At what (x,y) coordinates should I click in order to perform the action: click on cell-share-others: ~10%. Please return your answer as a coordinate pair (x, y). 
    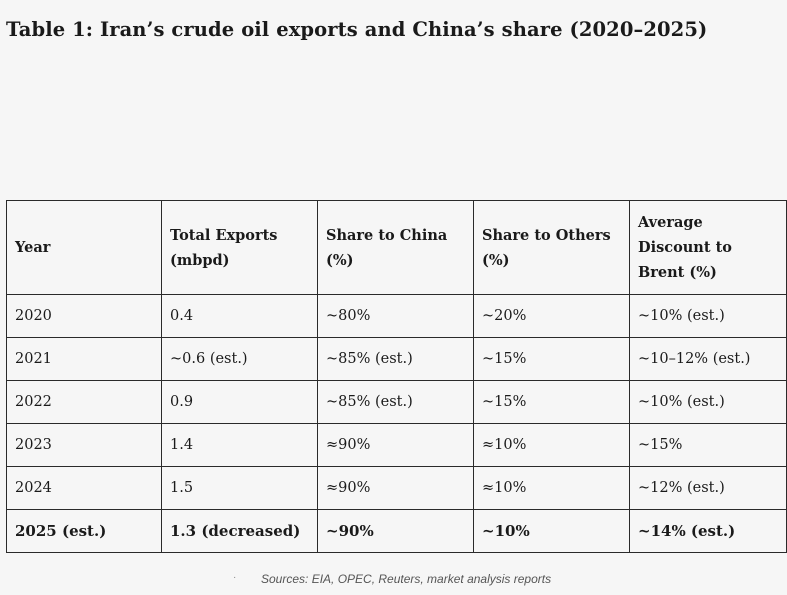
    Looking at the image, I should click on (551, 531).